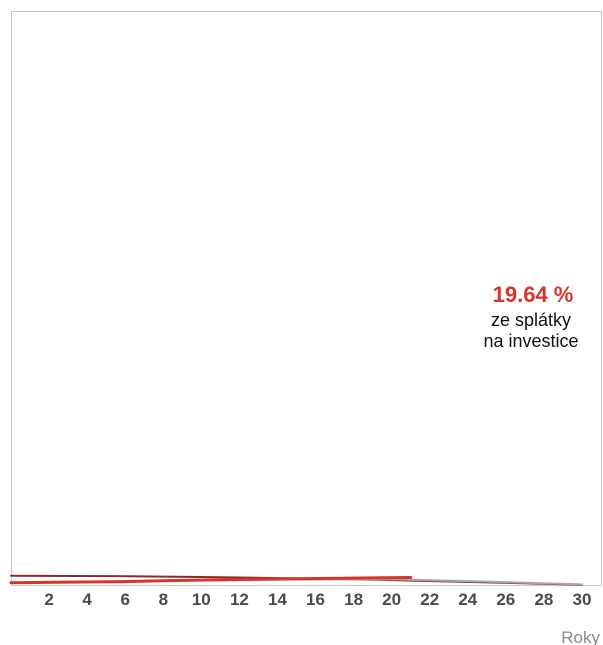 This screenshot has width=603, height=645. Describe the element at coordinates (48, 599) in the screenshot. I see `x-tick-label: 2` at that location.